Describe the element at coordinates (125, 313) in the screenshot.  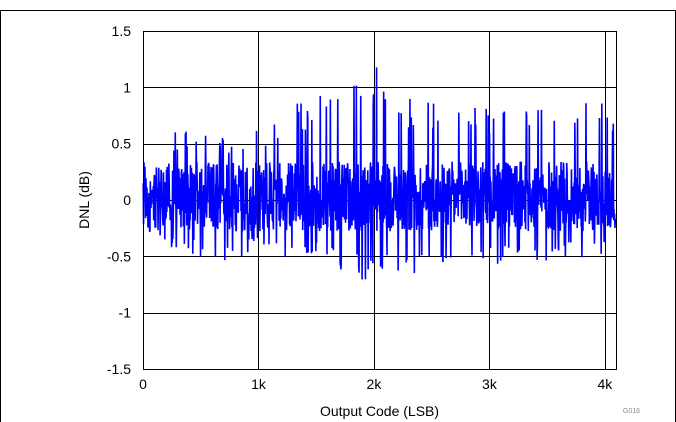
I see `y-tick-label: -1` at that location.